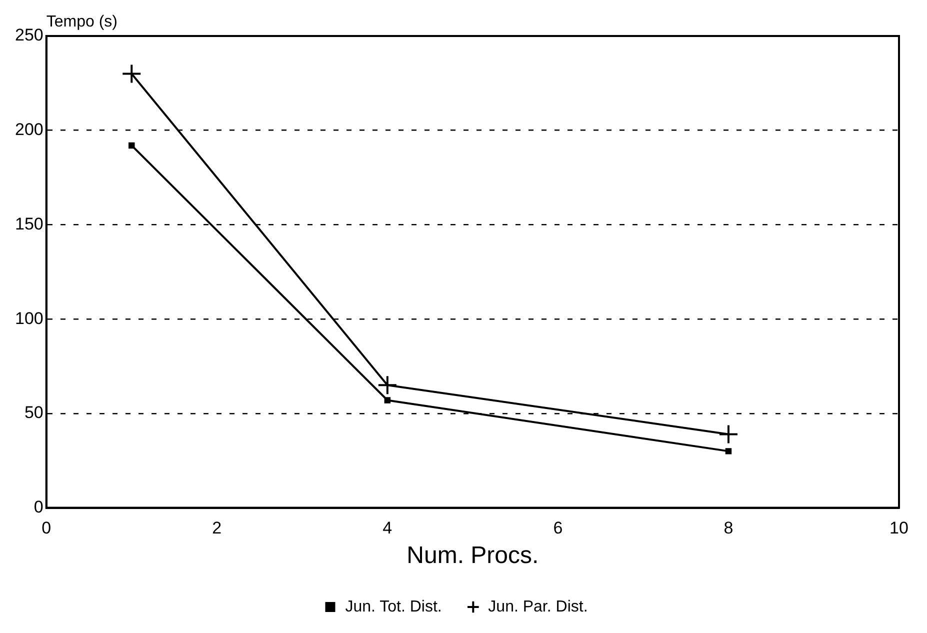 This screenshot has width=927, height=633. Describe the element at coordinates (82, 21) in the screenshot. I see `y-axis-title: Tempo (s)` at that location.